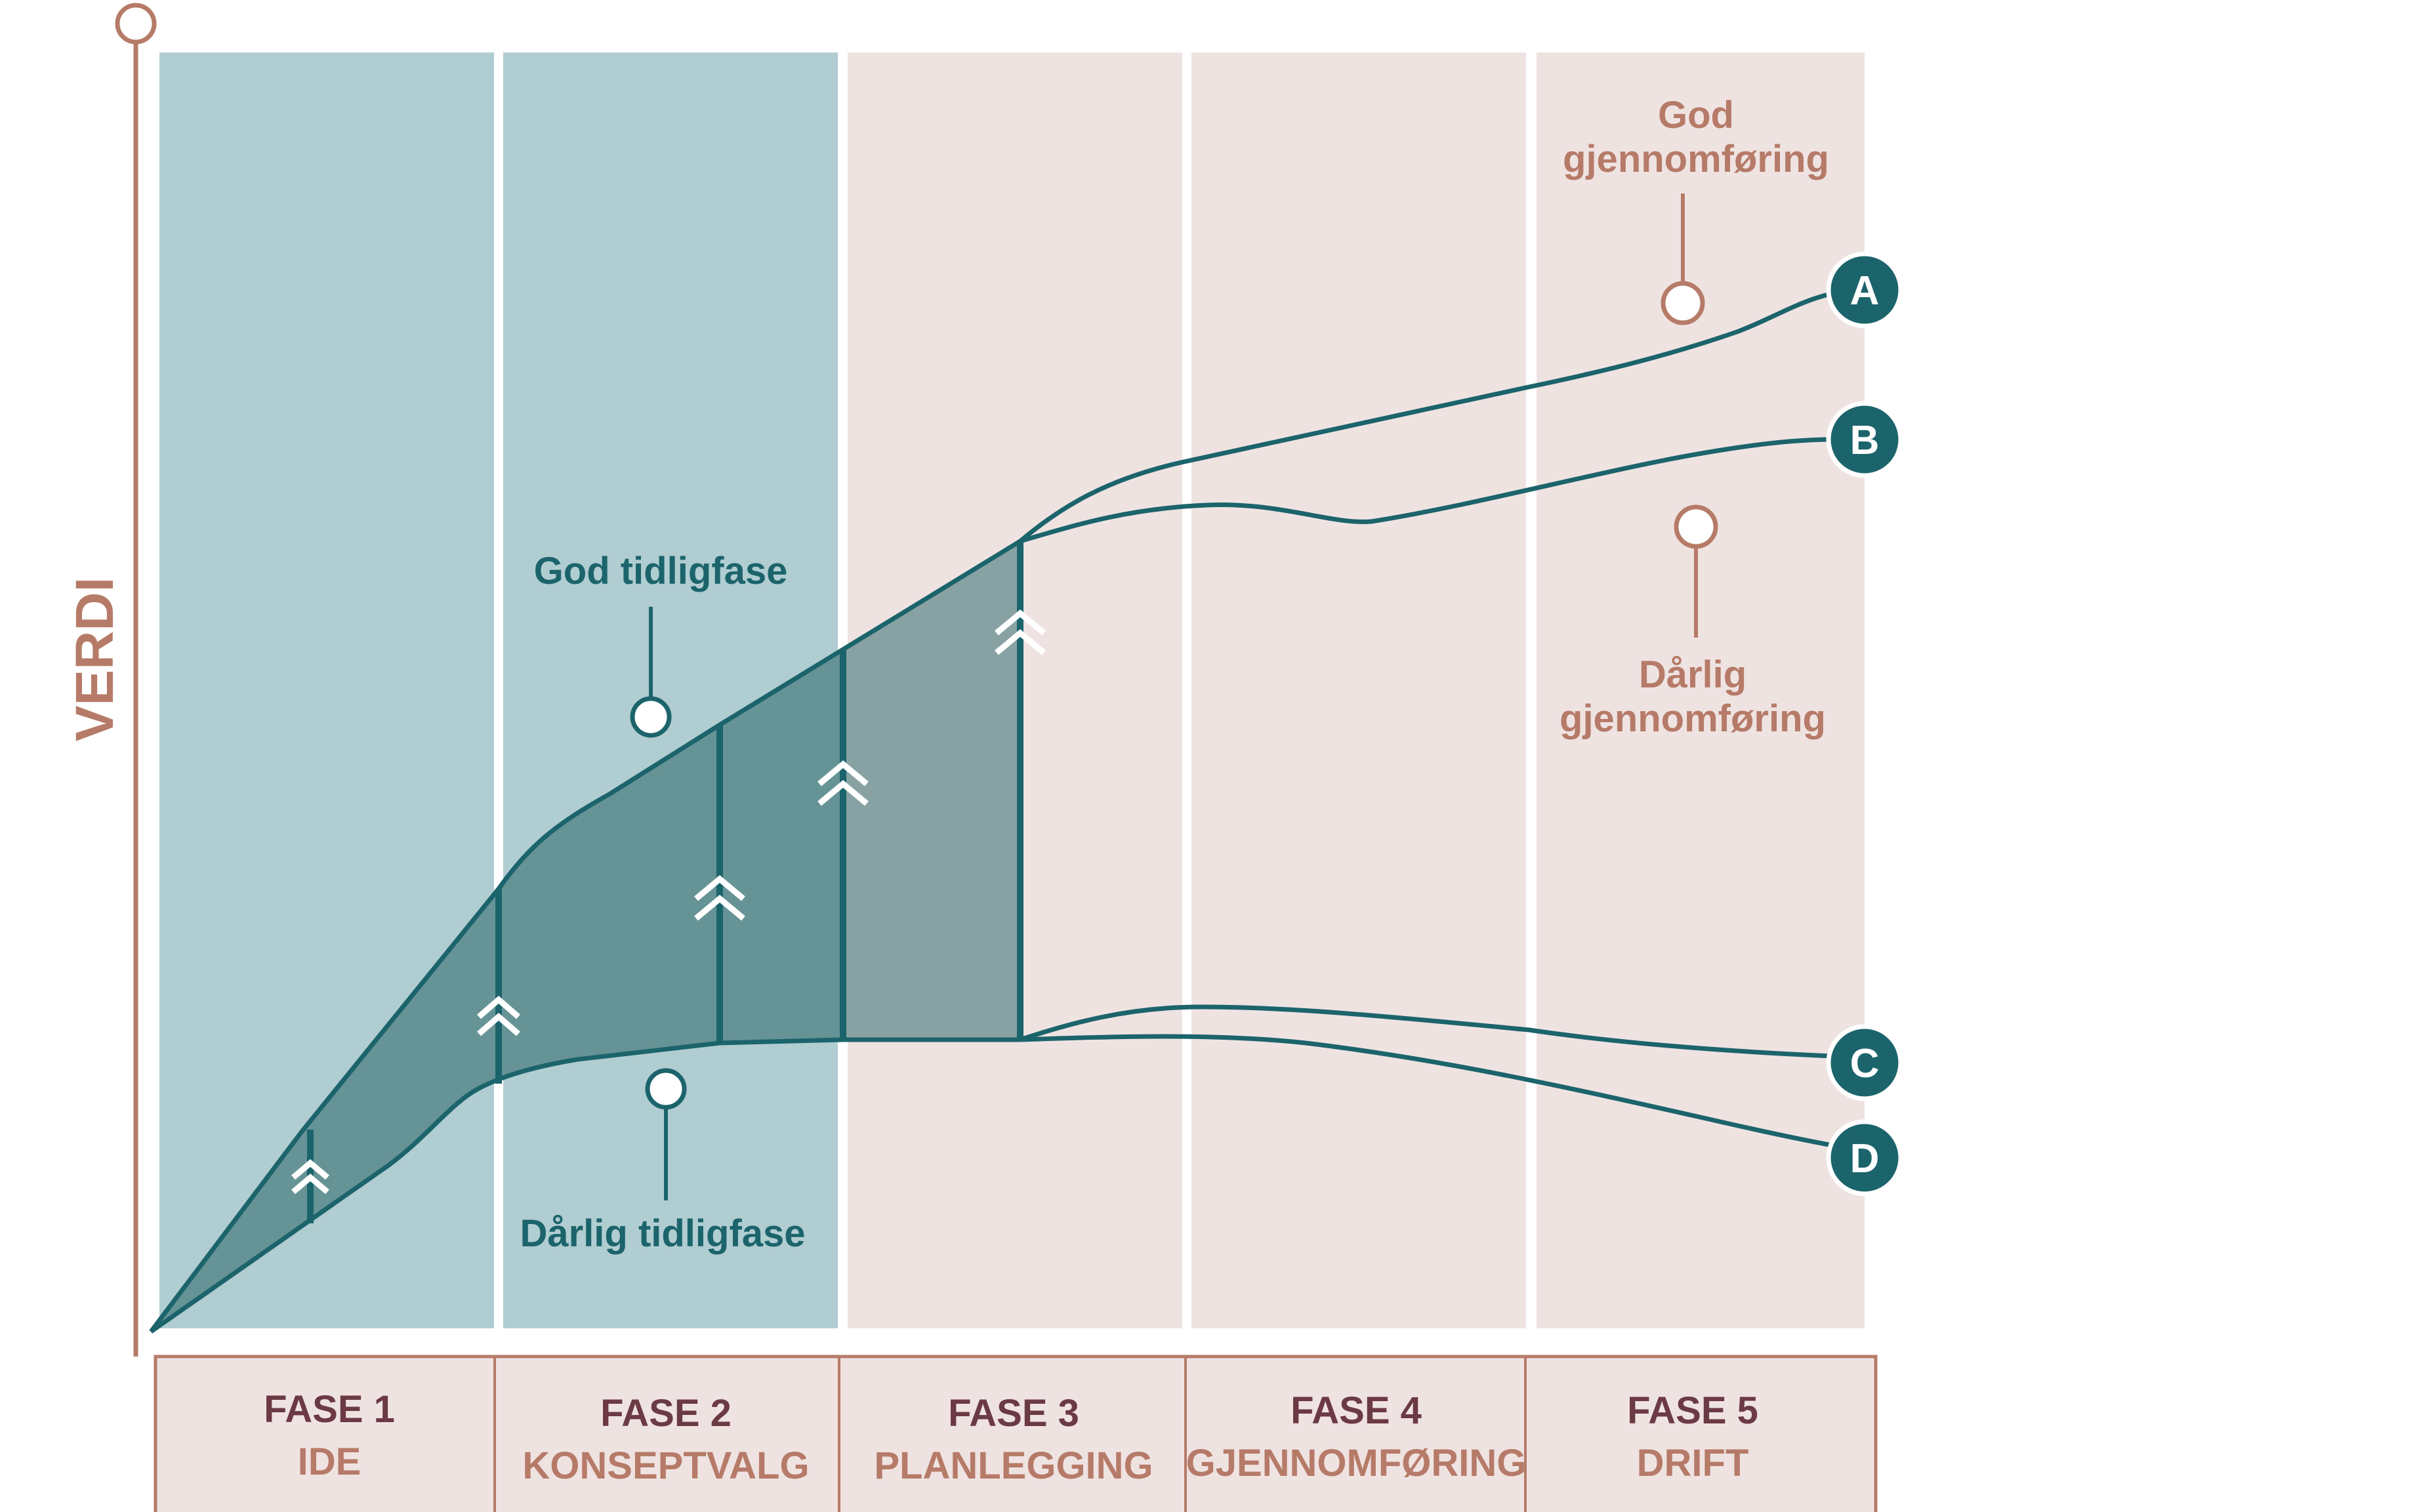 The height and width of the screenshot is (1512, 2417). I want to click on end-label-b-badge, so click(1864, 440).